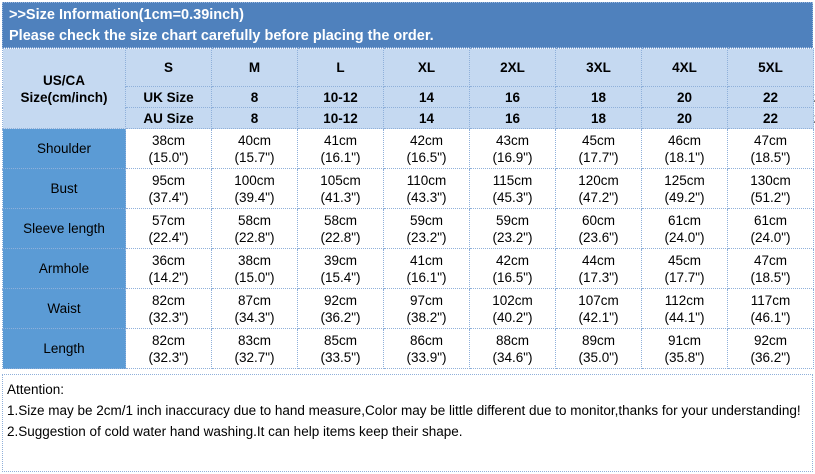 Image resolution: width=815 pixels, height=474 pixels. I want to click on measurement-cell: 110cm (43.3"), so click(426, 188).